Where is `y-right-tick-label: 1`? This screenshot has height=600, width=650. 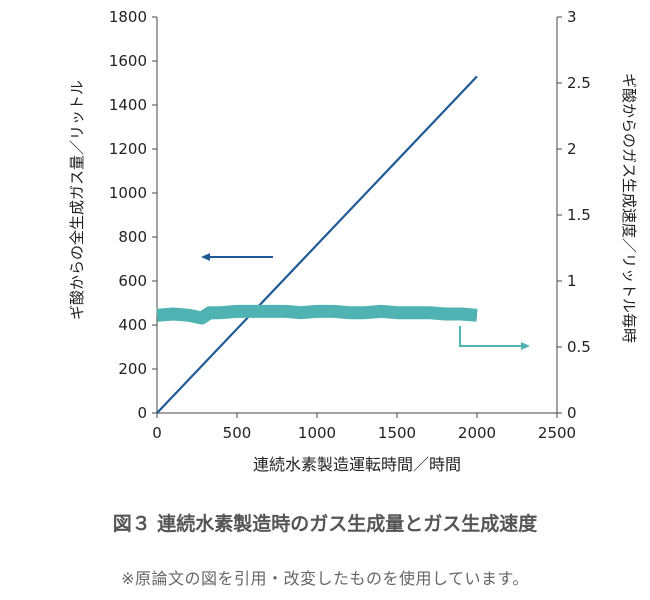
y-right-tick-label: 1 is located at coordinates (572, 281).